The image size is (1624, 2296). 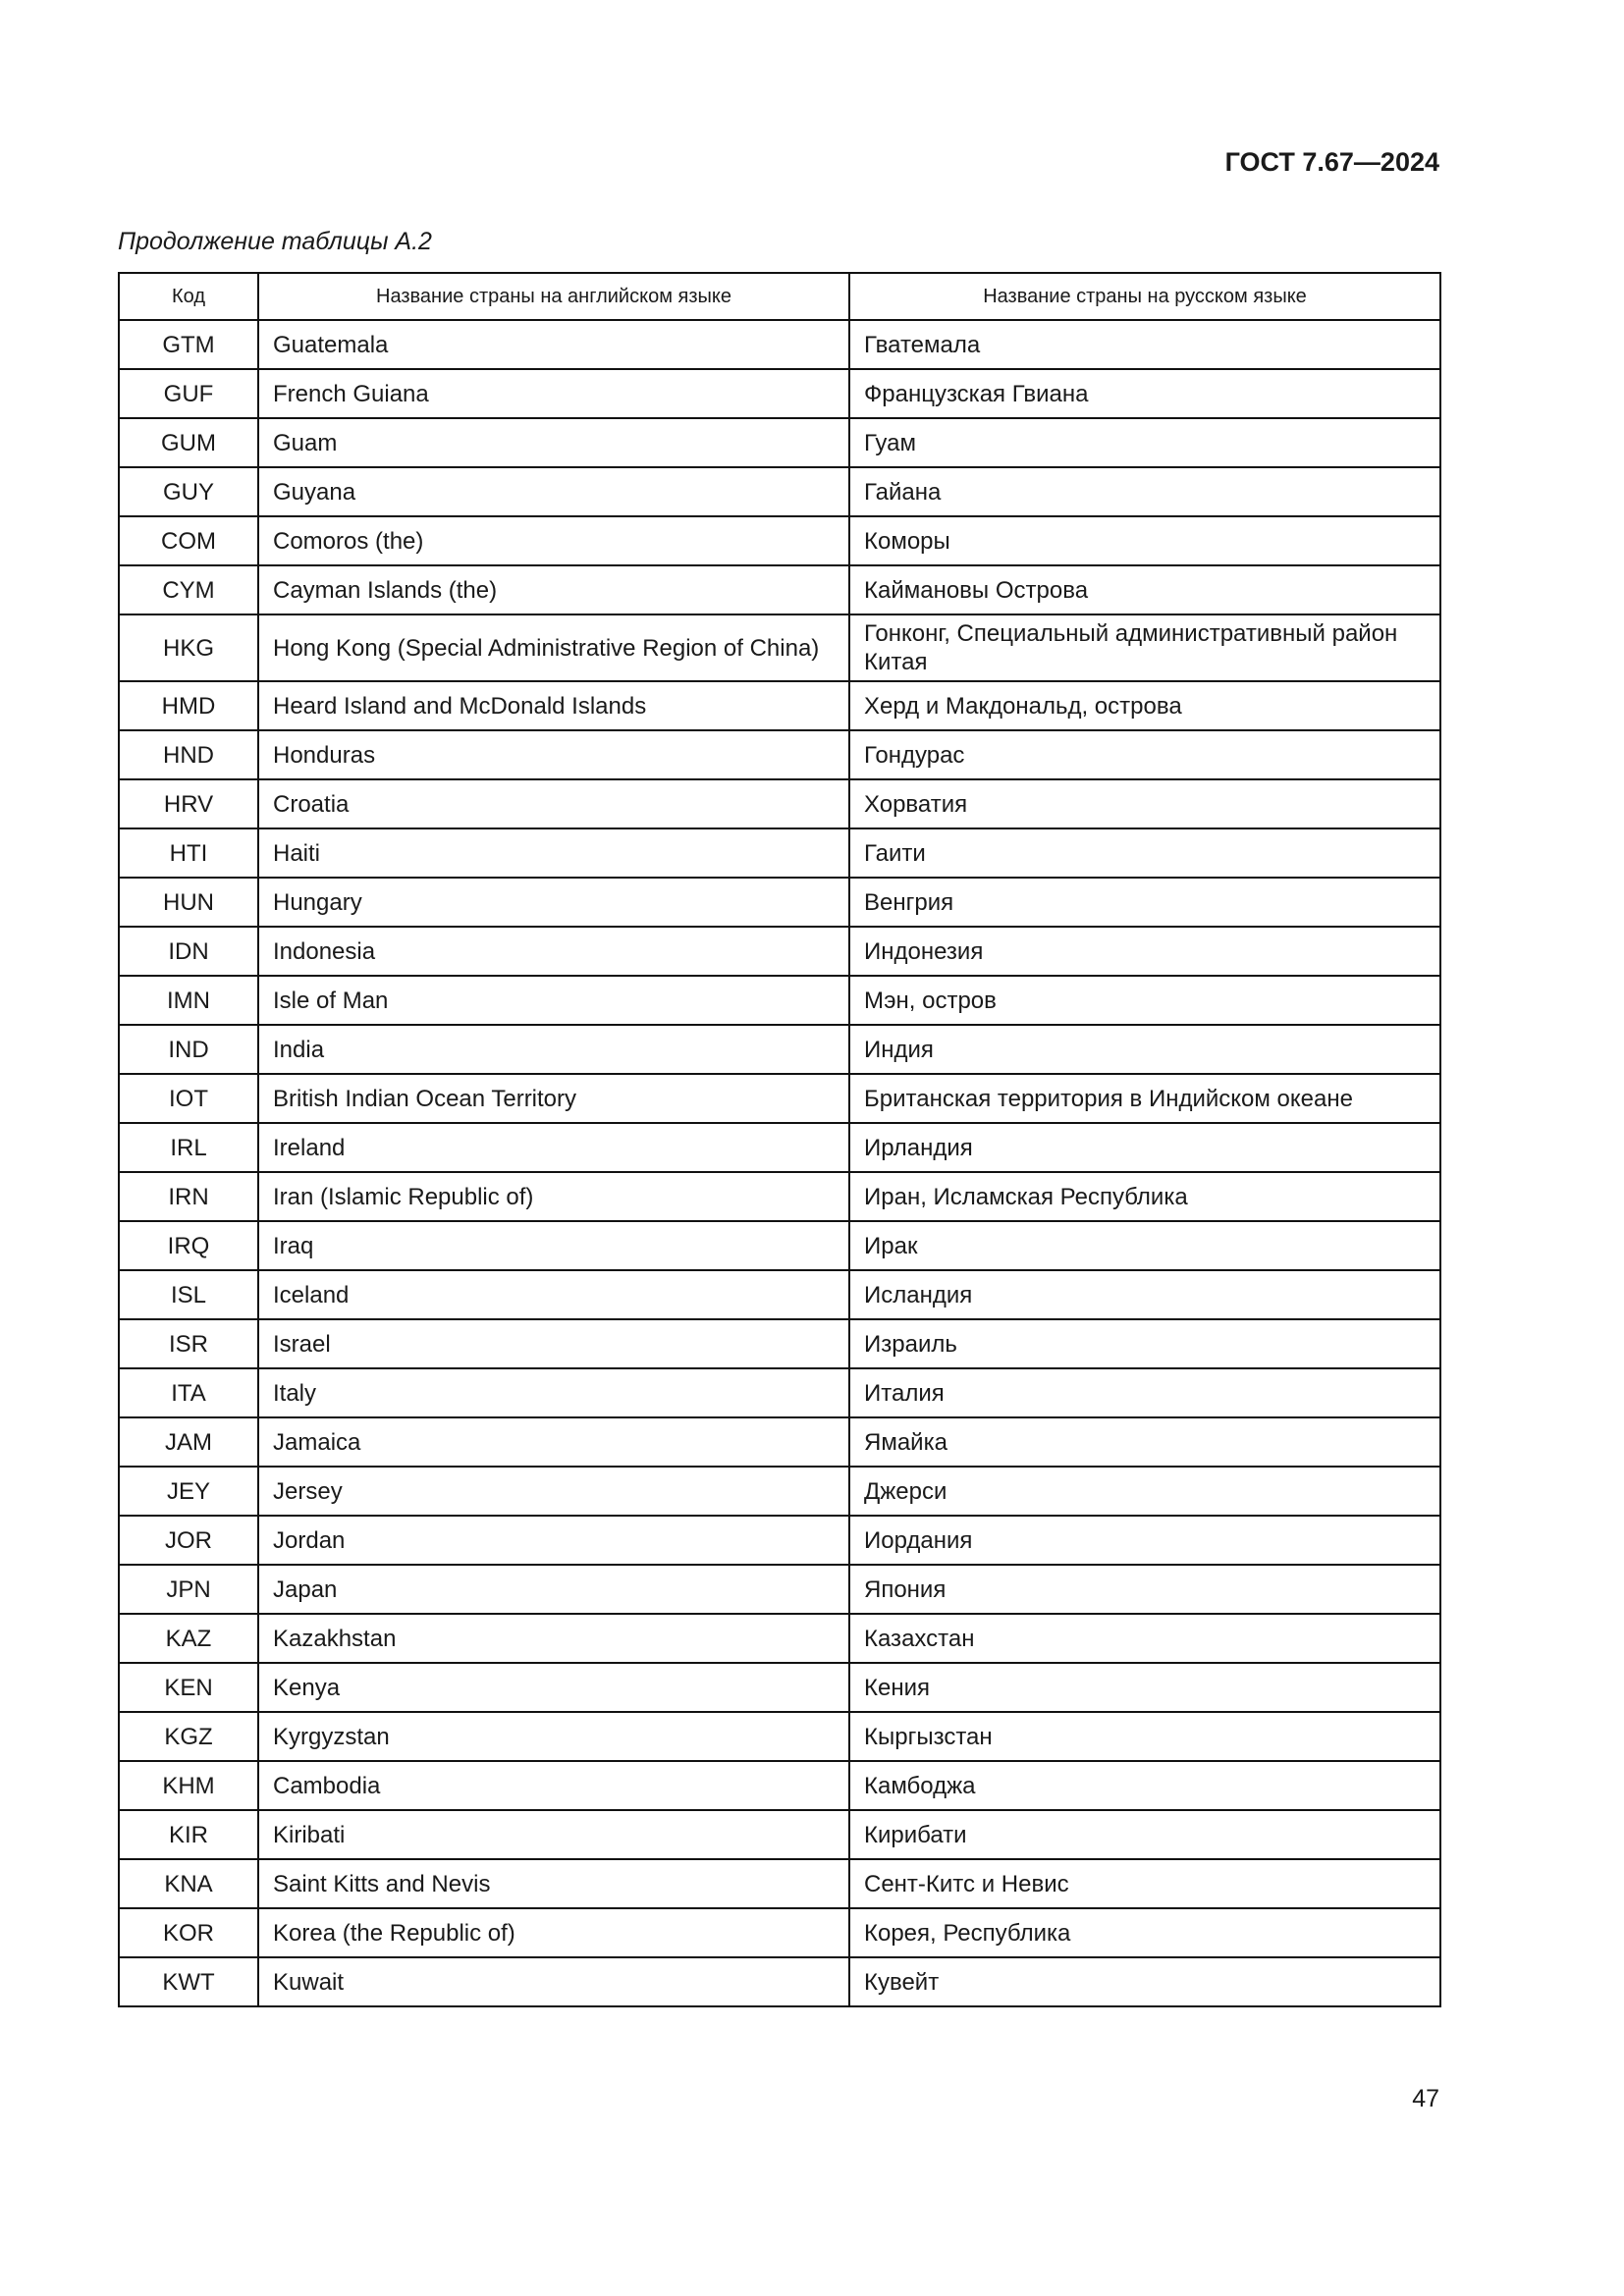 What do you see at coordinates (188, 1491) in the screenshot?
I see `country-code: JEY` at bounding box center [188, 1491].